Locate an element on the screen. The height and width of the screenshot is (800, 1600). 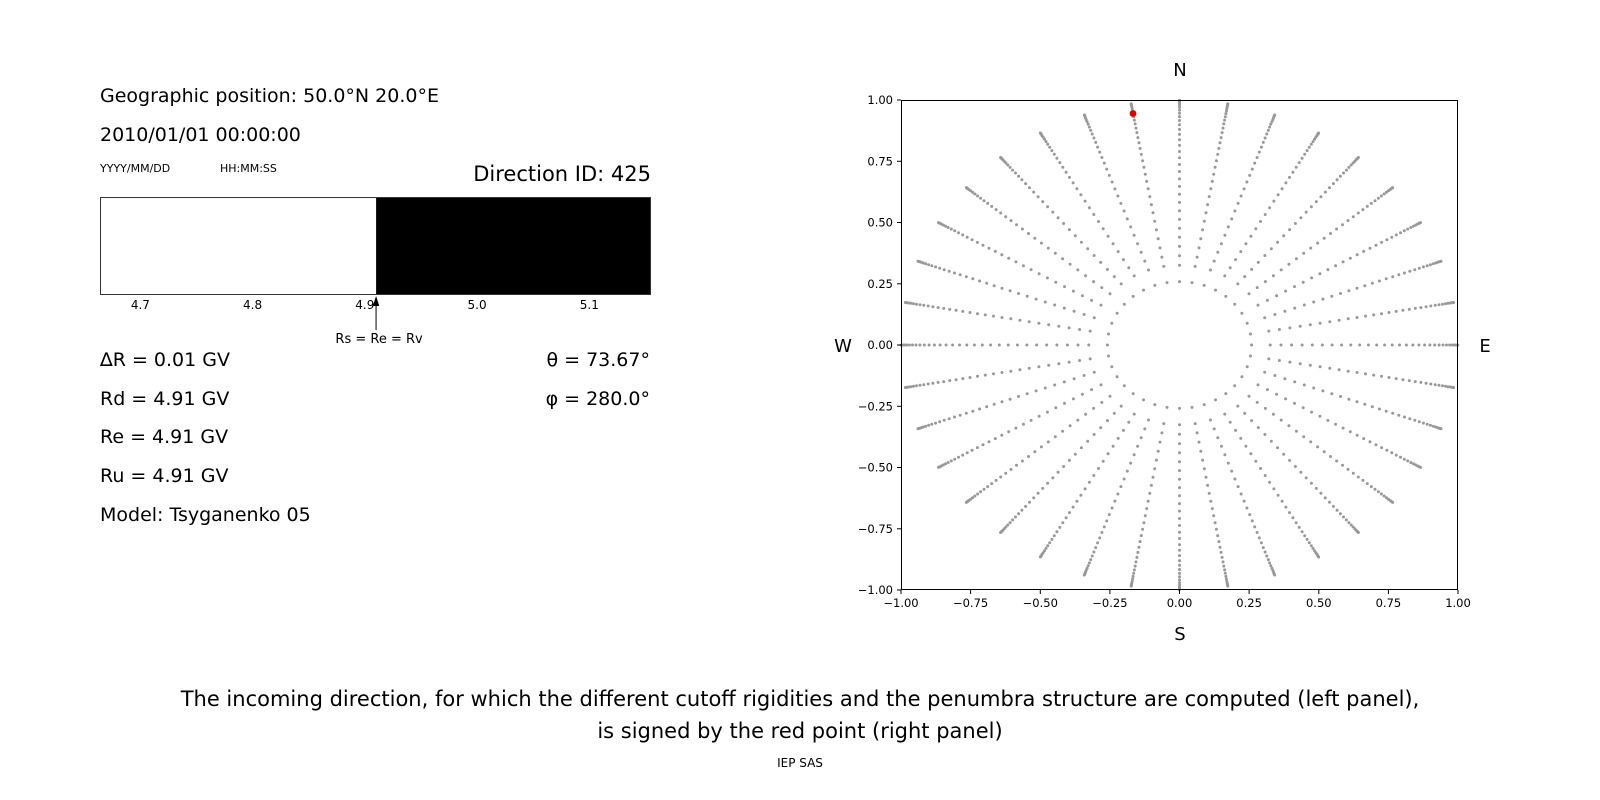
x-tick-label: −0.50 is located at coordinates (1040, 603).